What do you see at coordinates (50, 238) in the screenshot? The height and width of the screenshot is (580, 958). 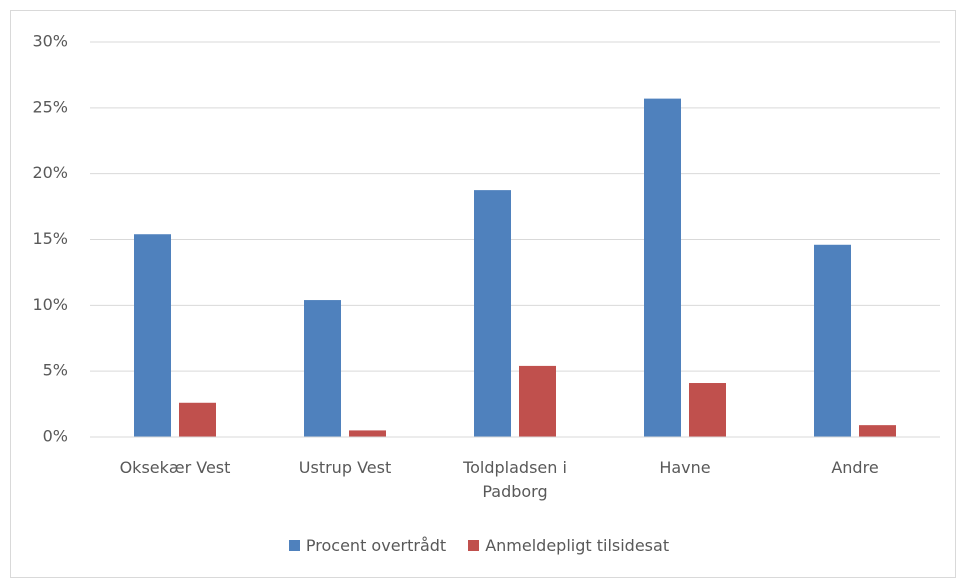 I see `y-tick-label: 15%` at bounding box center [50, 238].